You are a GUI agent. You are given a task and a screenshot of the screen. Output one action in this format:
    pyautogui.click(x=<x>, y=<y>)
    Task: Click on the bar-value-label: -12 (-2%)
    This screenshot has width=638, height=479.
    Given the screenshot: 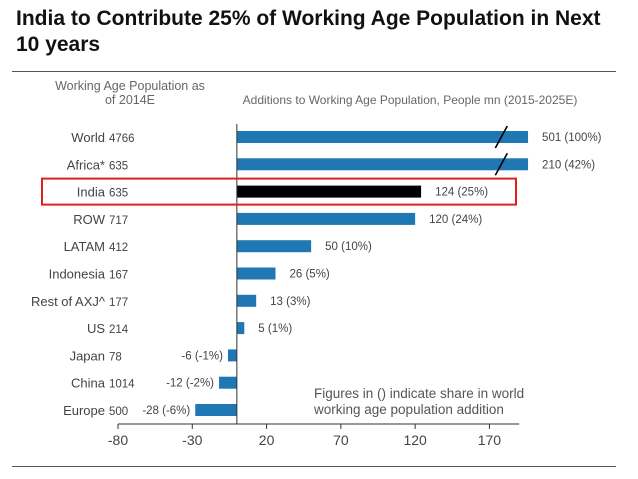 What is the action you would take?
    pyautogui.click(x=190, y=384)
    